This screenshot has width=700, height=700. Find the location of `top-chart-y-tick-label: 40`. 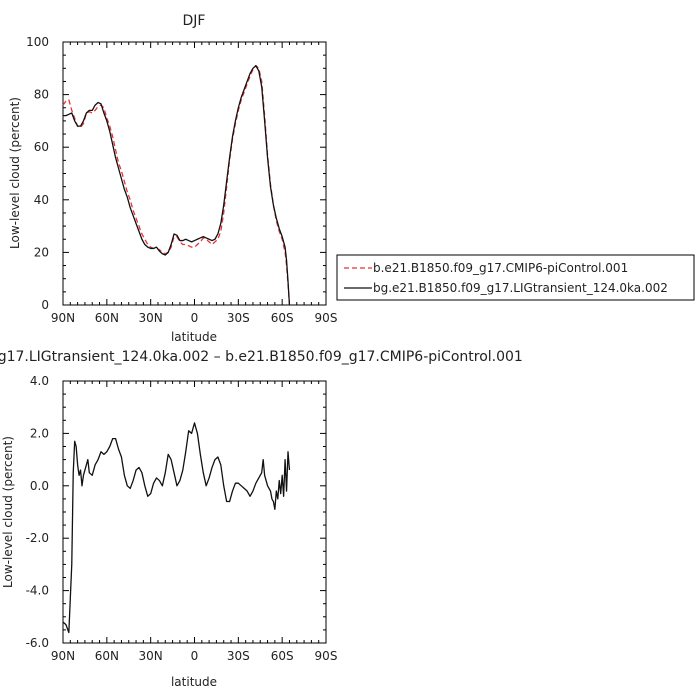

top-chart-y-tick-label: 40 is located at coordinates (41, 200).